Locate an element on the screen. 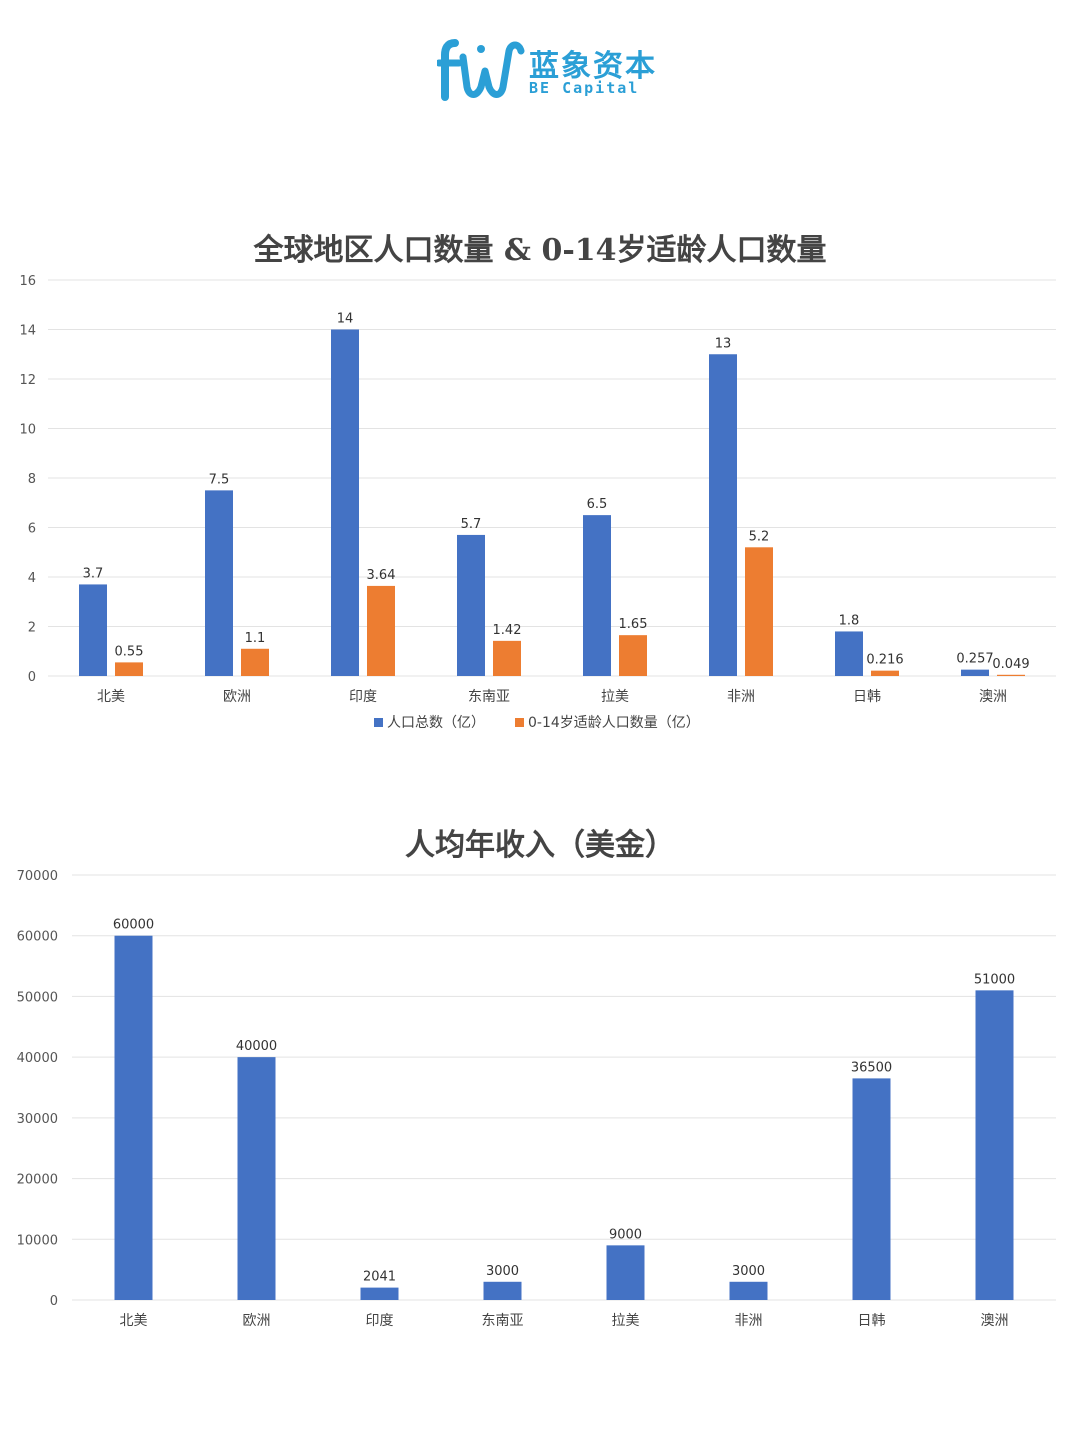 The width and height of the screenshot is (1080, 1439). data-label: 5.2 is located at coordinates (759, 536).